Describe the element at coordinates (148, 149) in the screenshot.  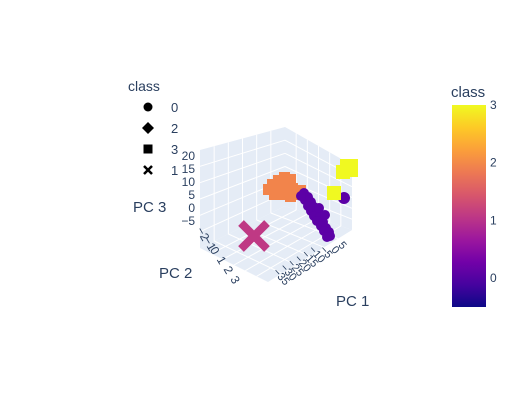
I see `square-icon` at that location.